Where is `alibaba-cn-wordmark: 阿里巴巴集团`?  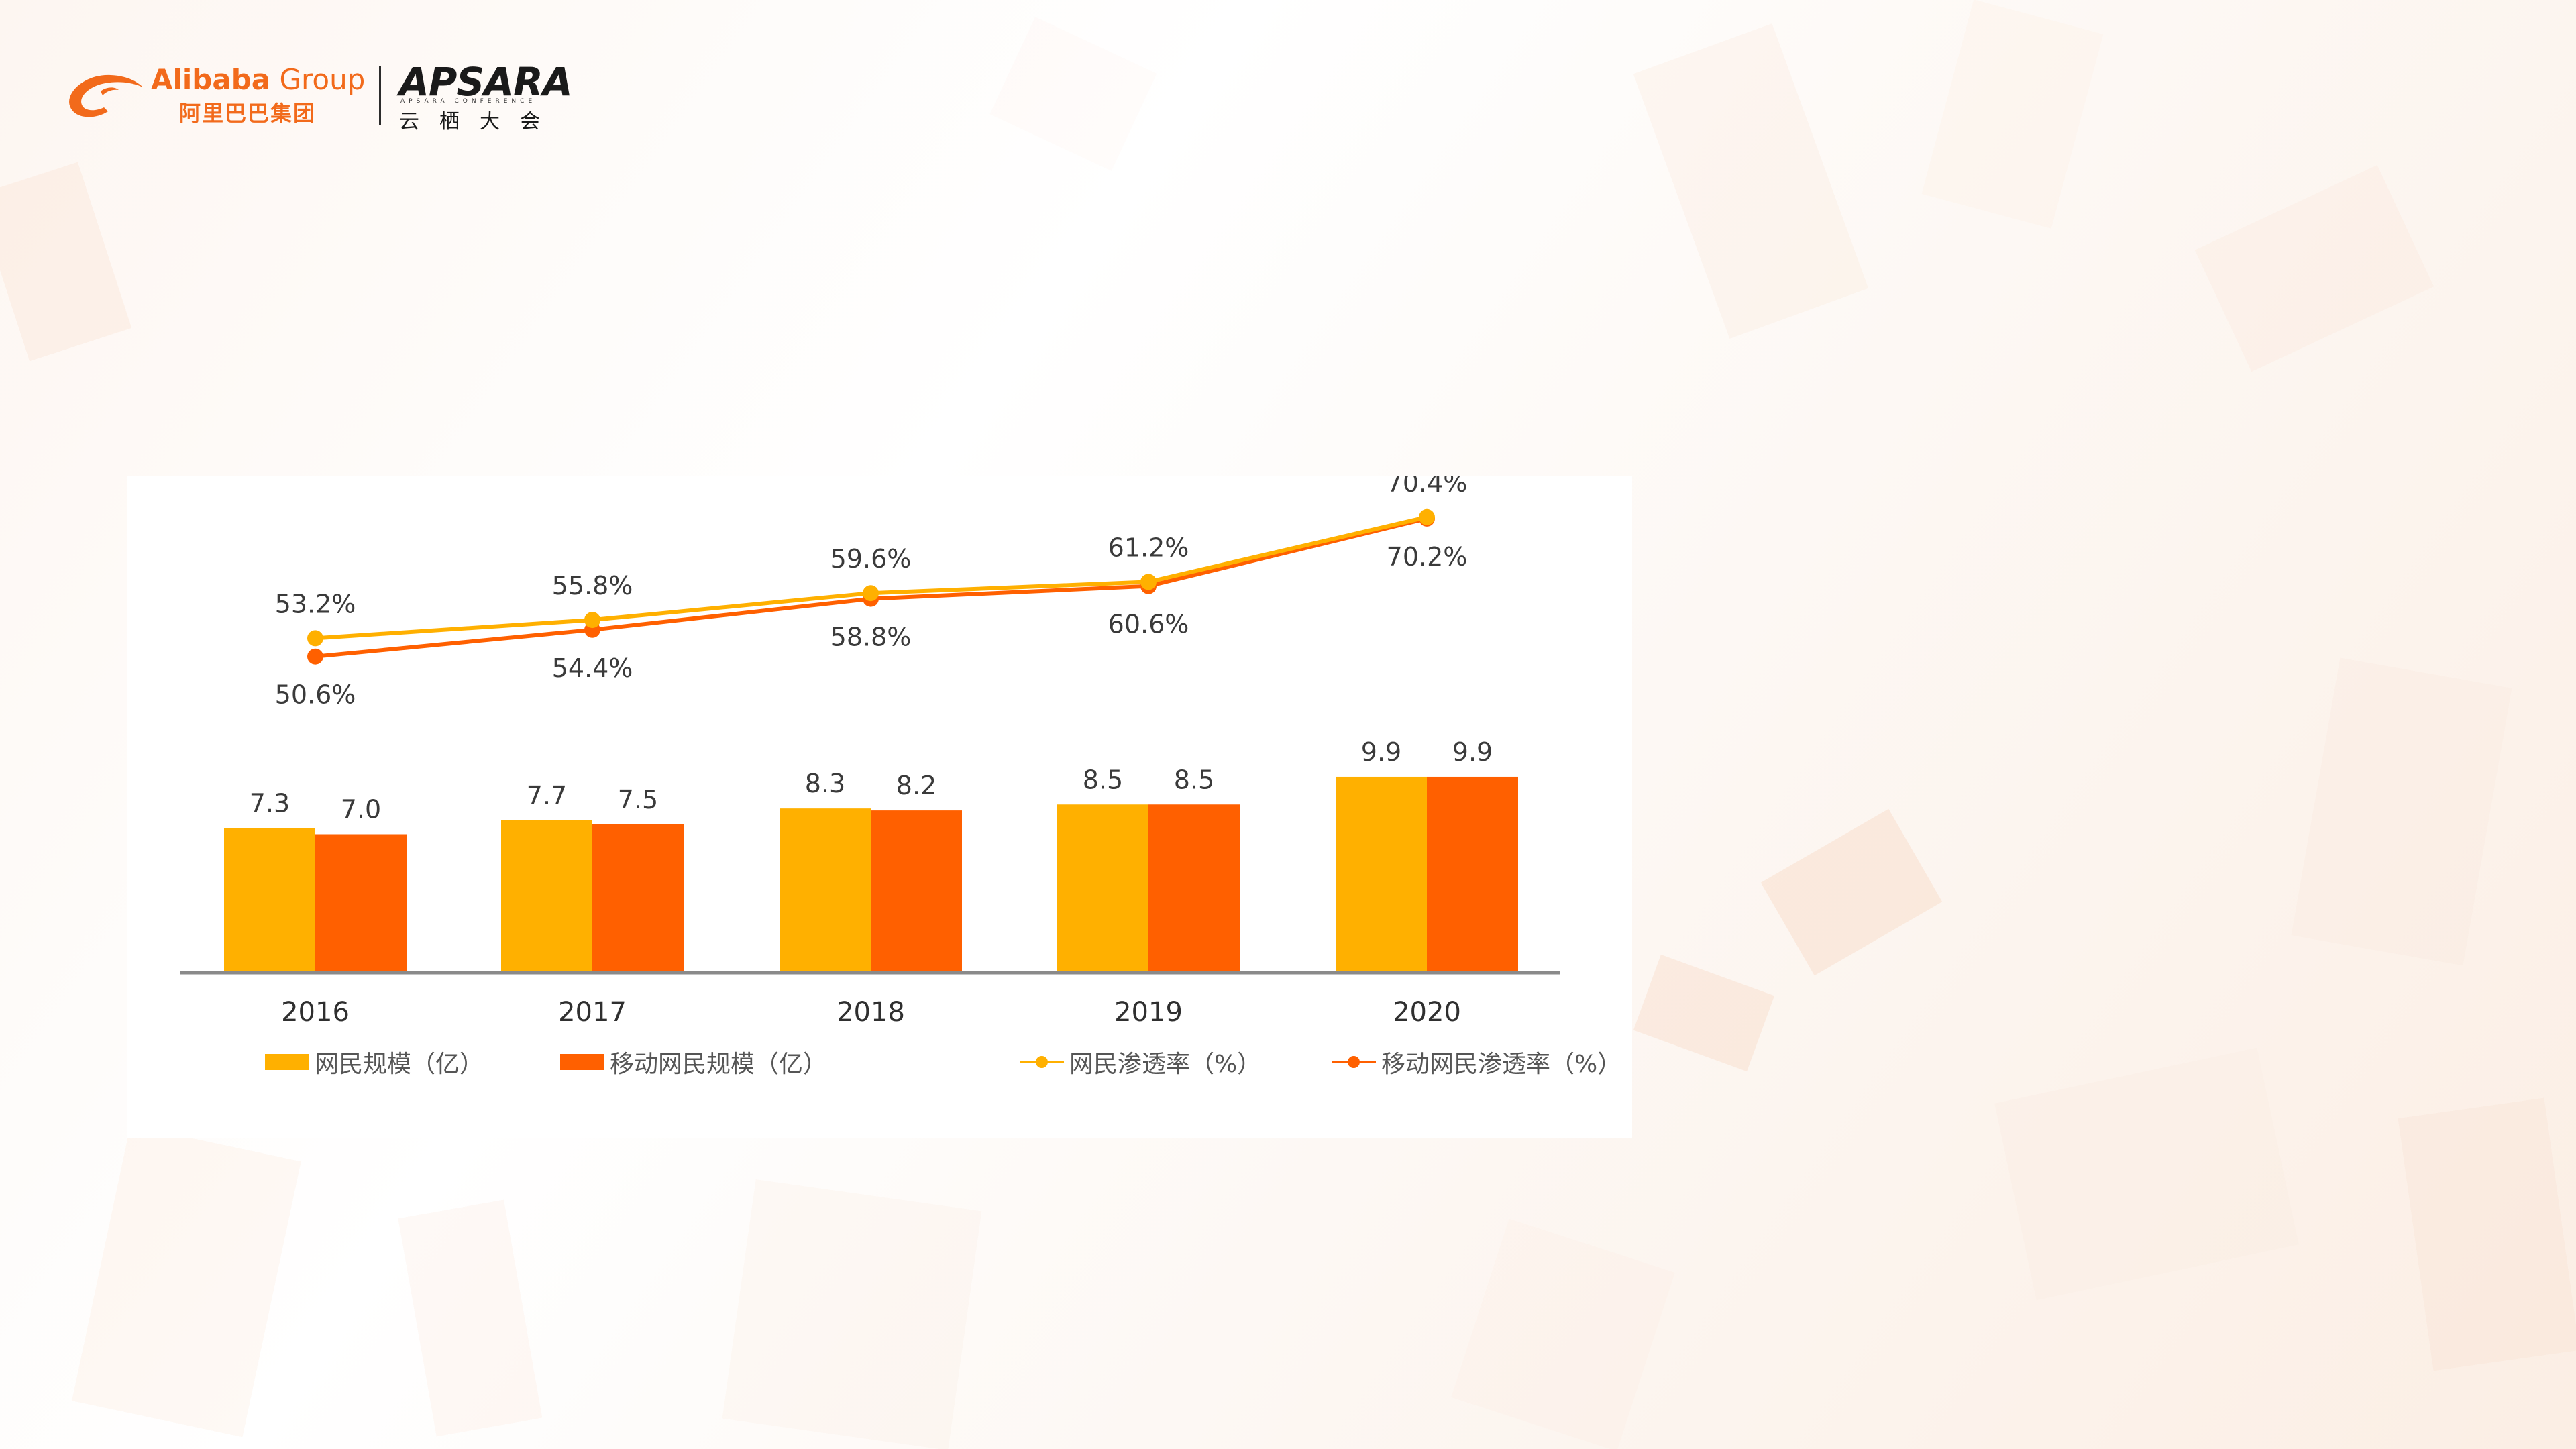
alibaba-cn-wordmark: 阿里巴巴集团 is located at coordinates (248, 113).